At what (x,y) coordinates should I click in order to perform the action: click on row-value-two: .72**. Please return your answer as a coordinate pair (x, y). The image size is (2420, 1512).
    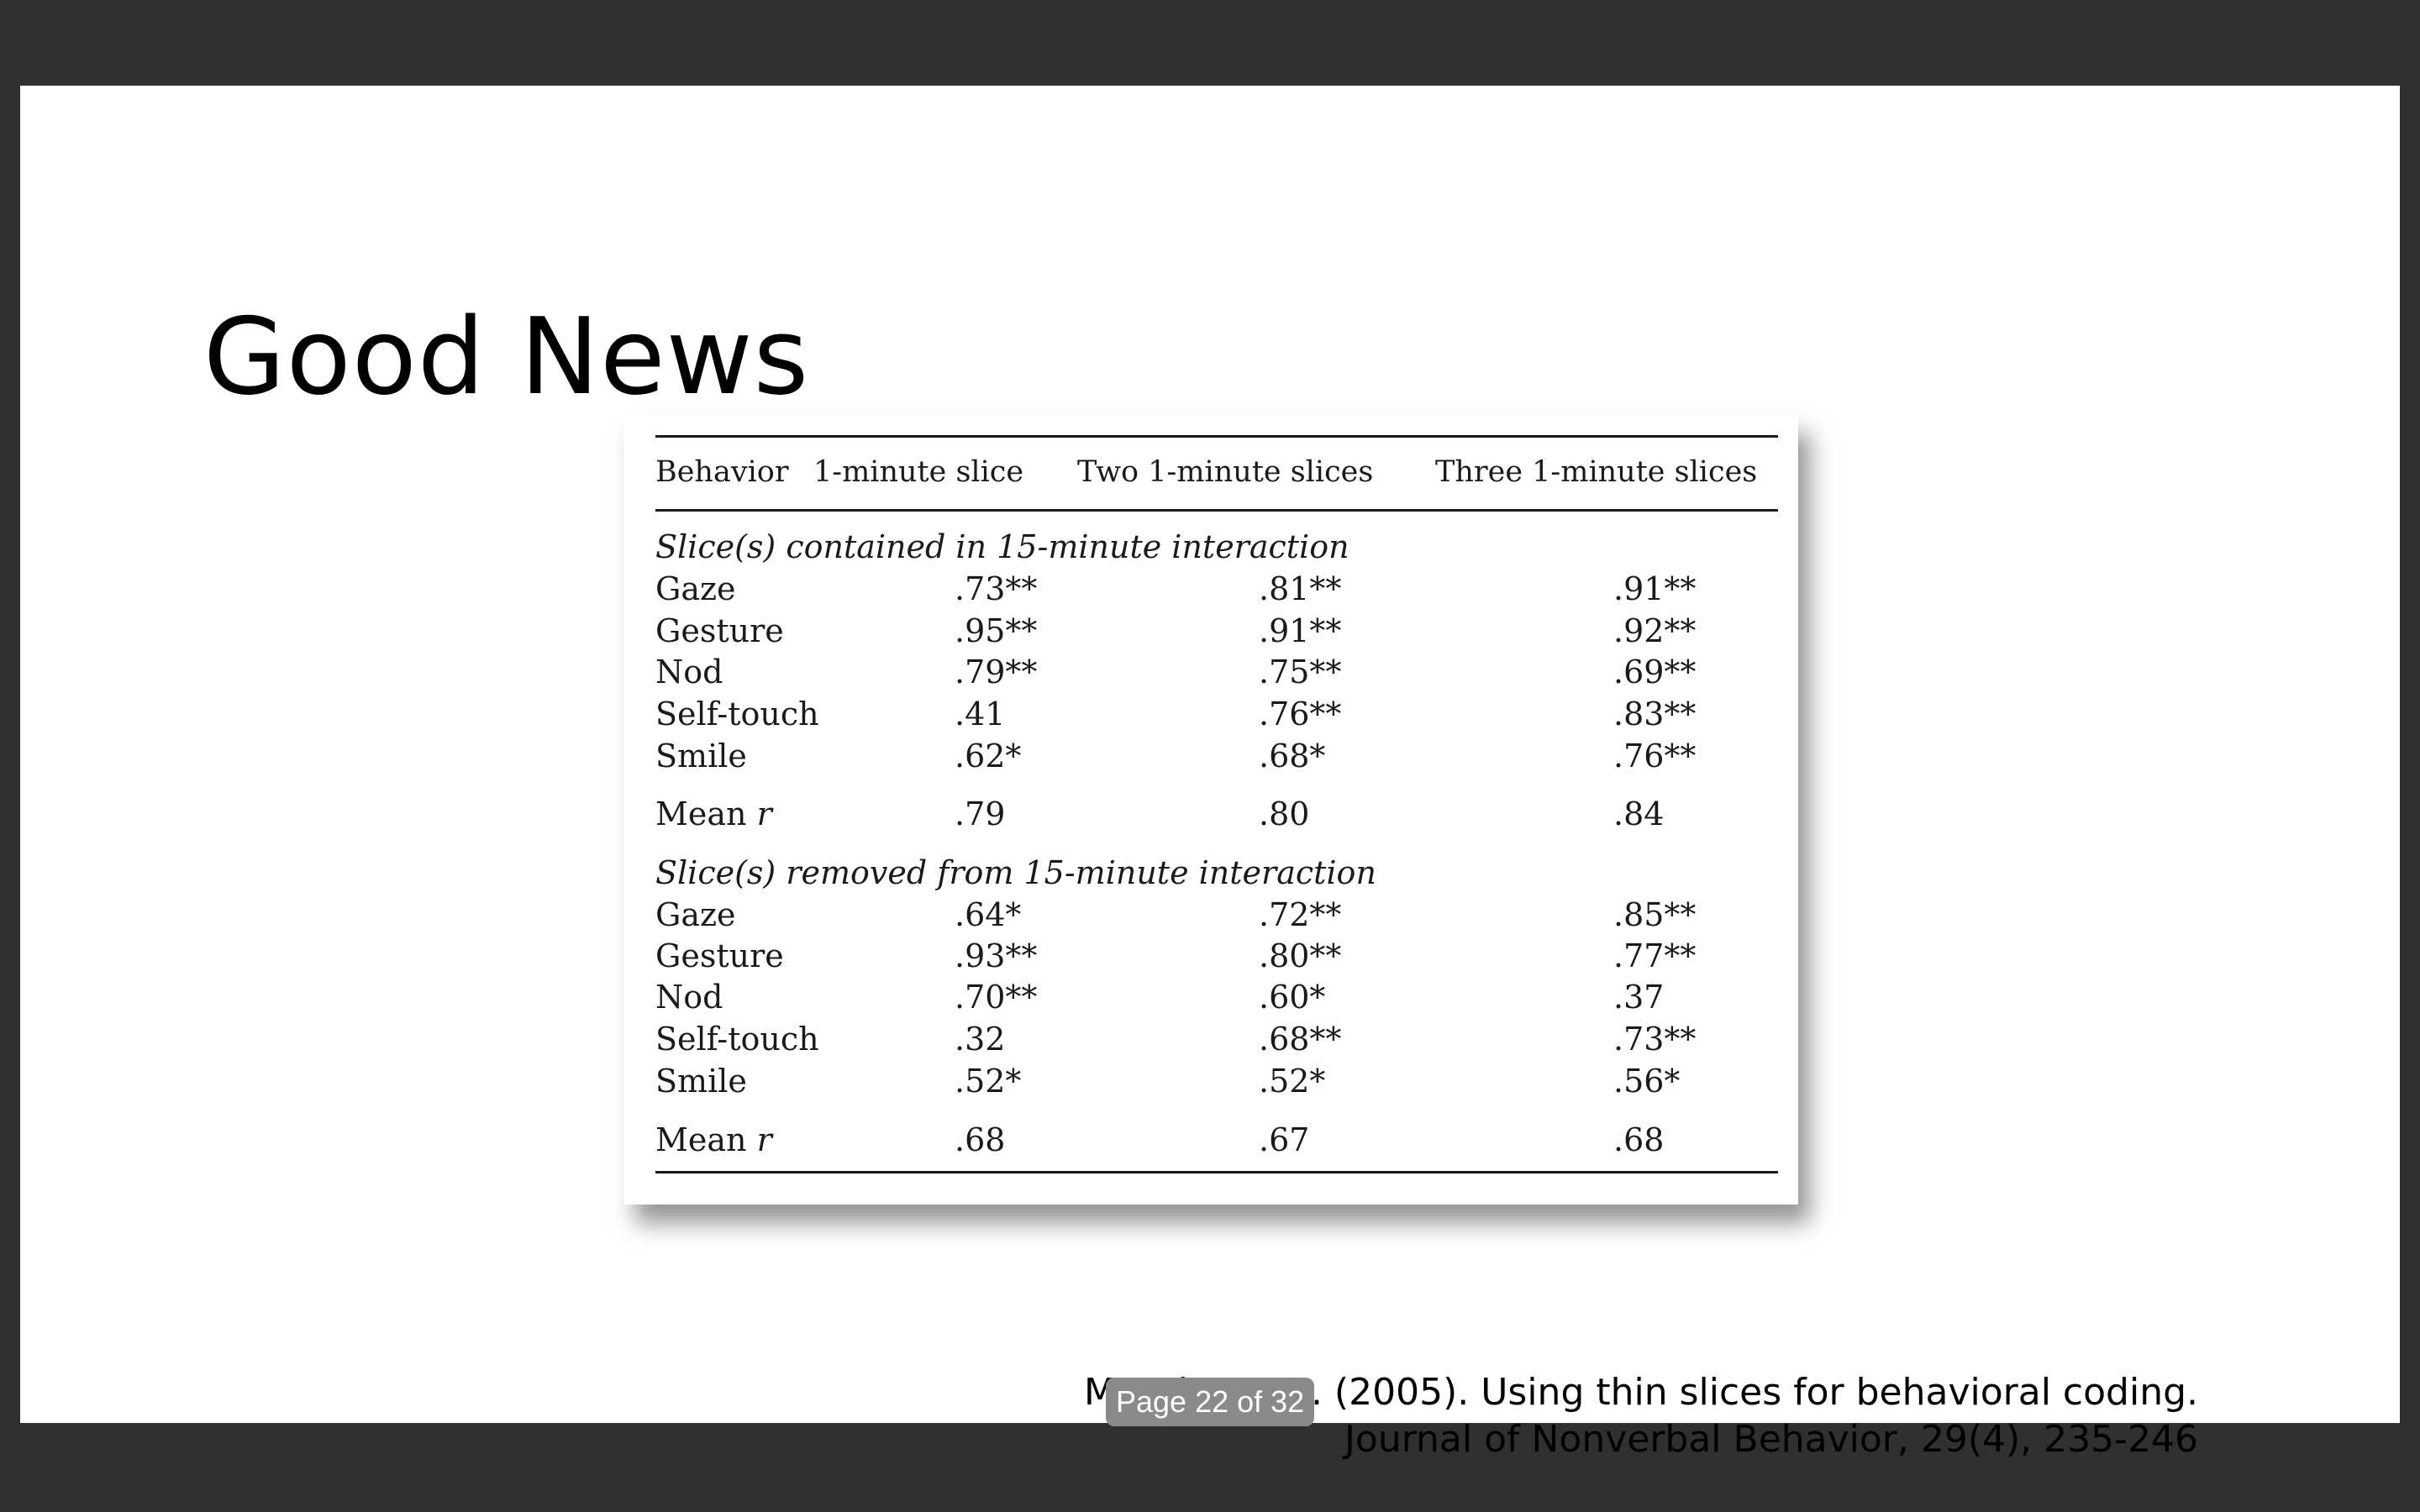
    Looking at the image, I should click on (1300, 914).